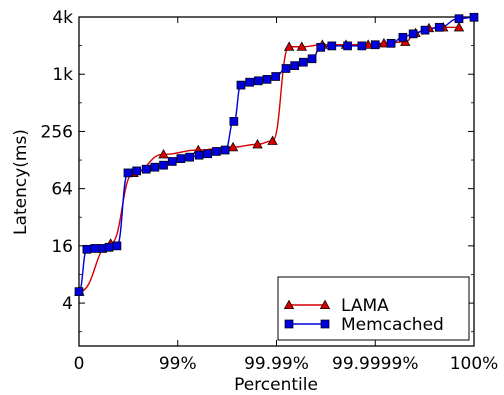 This screenshot has width=504, height=395. I want to click on legend-label: LAMA, so click(365, 306).